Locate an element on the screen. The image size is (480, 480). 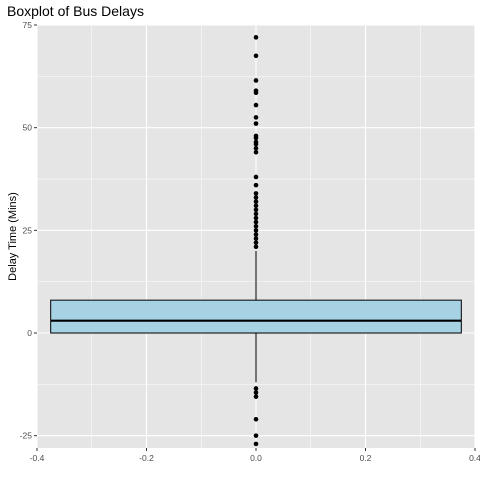
y-tick-label: 25 is located at coordinates (28, 230).